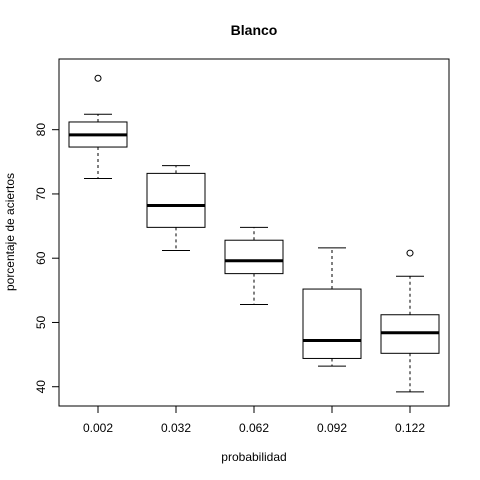 This screenshot has width=480, height=480. What do you see at coordinates (41, 258) in the screenshot?
I see `y-tick-label: 60` at bounding box center [41, 258].